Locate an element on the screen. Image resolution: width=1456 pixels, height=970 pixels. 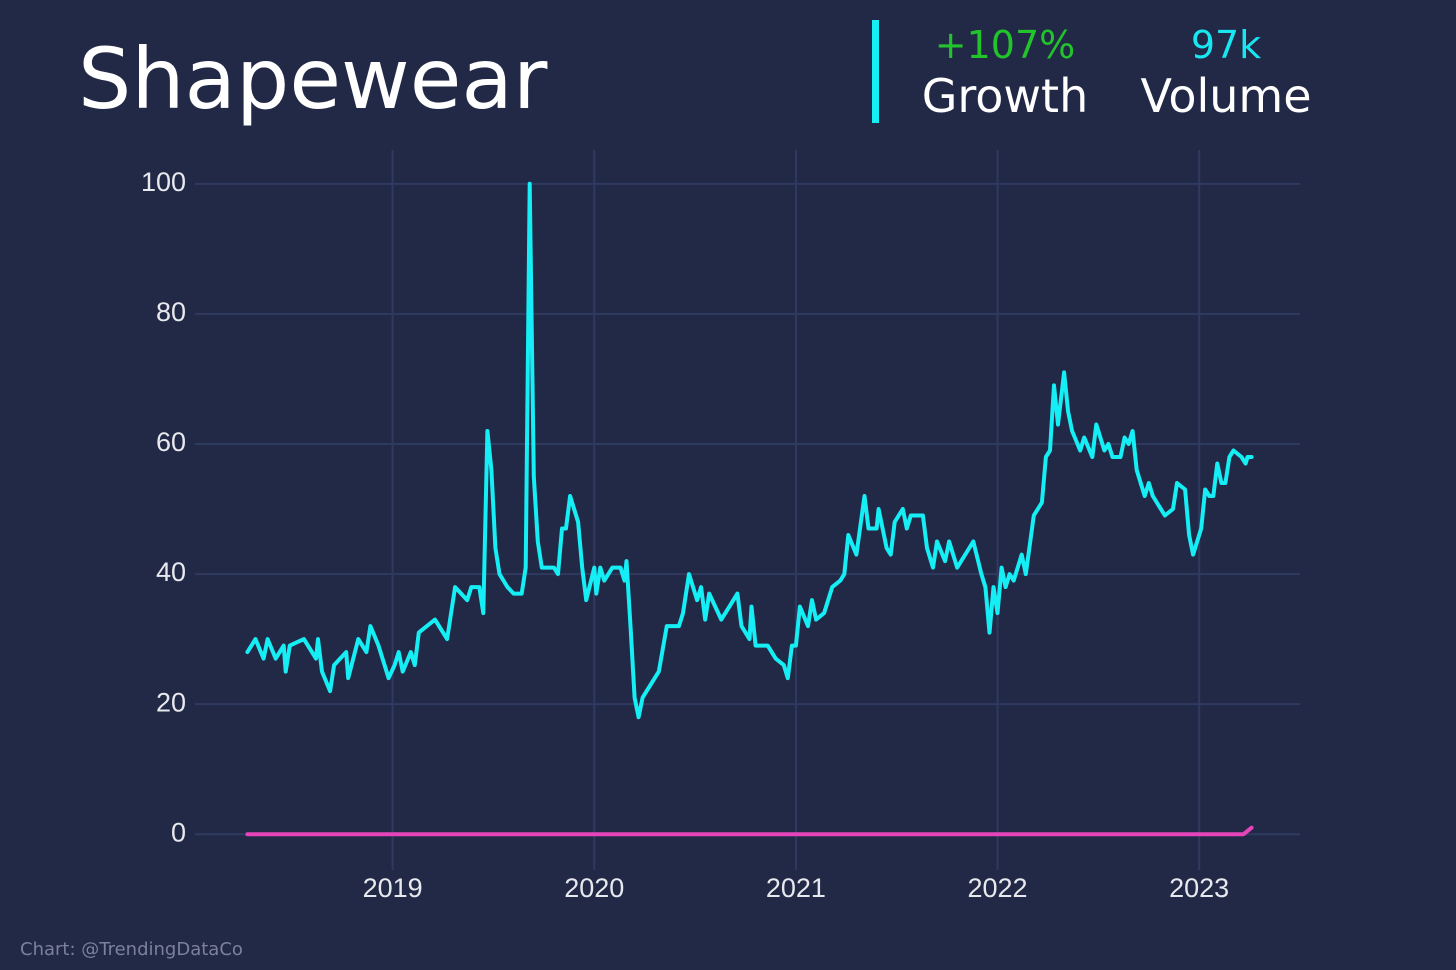
y-tick-label: 60 is located at coordinates (171, 442).